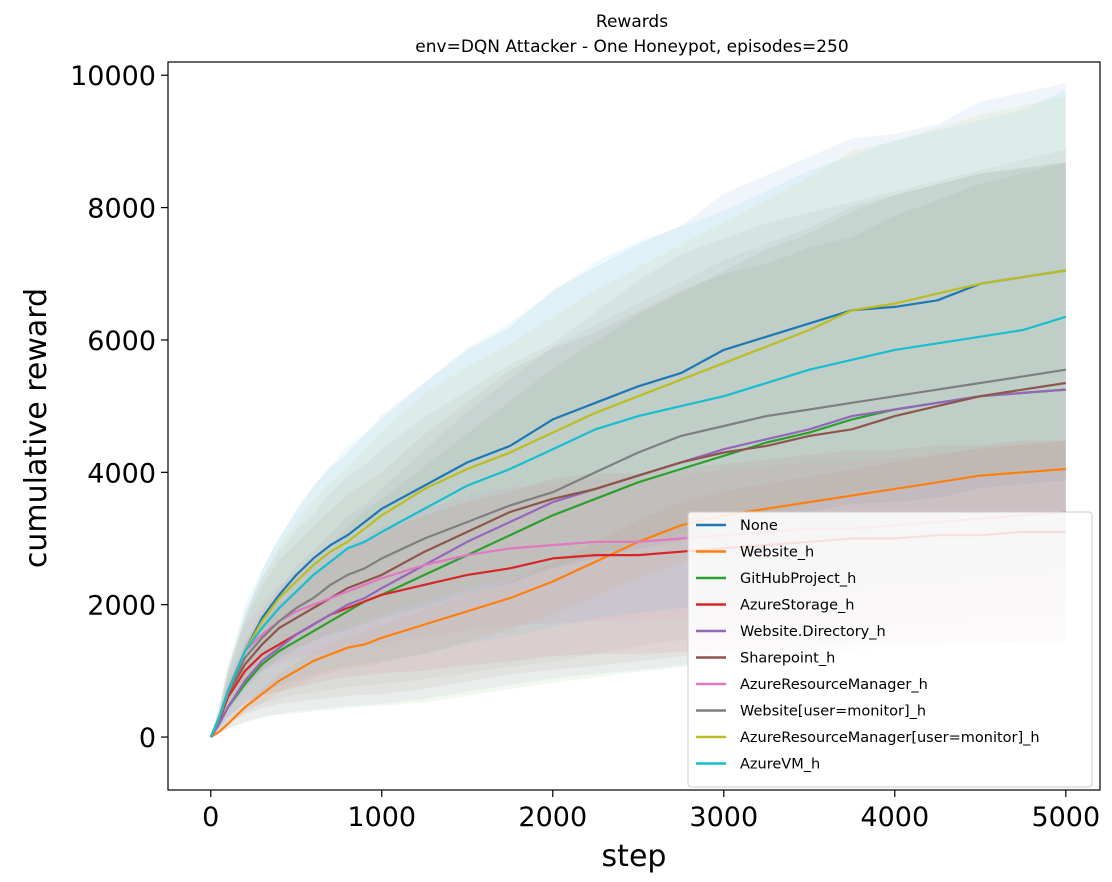 Image resolution: width=1112 pixels, height=882 pixels. I want to click on legend-box, so click(890, 649).